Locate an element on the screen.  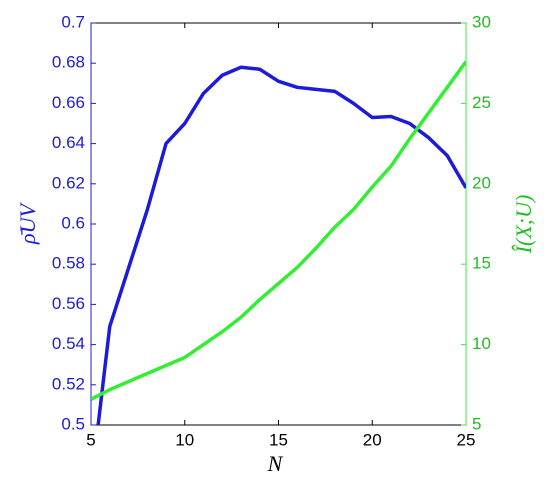
x-tick-label: 20 is located at coordinates (372, 439).